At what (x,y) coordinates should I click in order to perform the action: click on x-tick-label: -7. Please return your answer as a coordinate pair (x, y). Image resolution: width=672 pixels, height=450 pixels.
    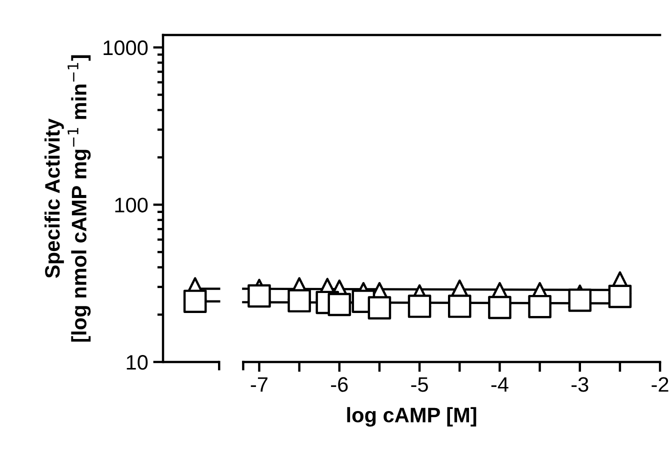
    Looking at the image, I should click on (259, 384).